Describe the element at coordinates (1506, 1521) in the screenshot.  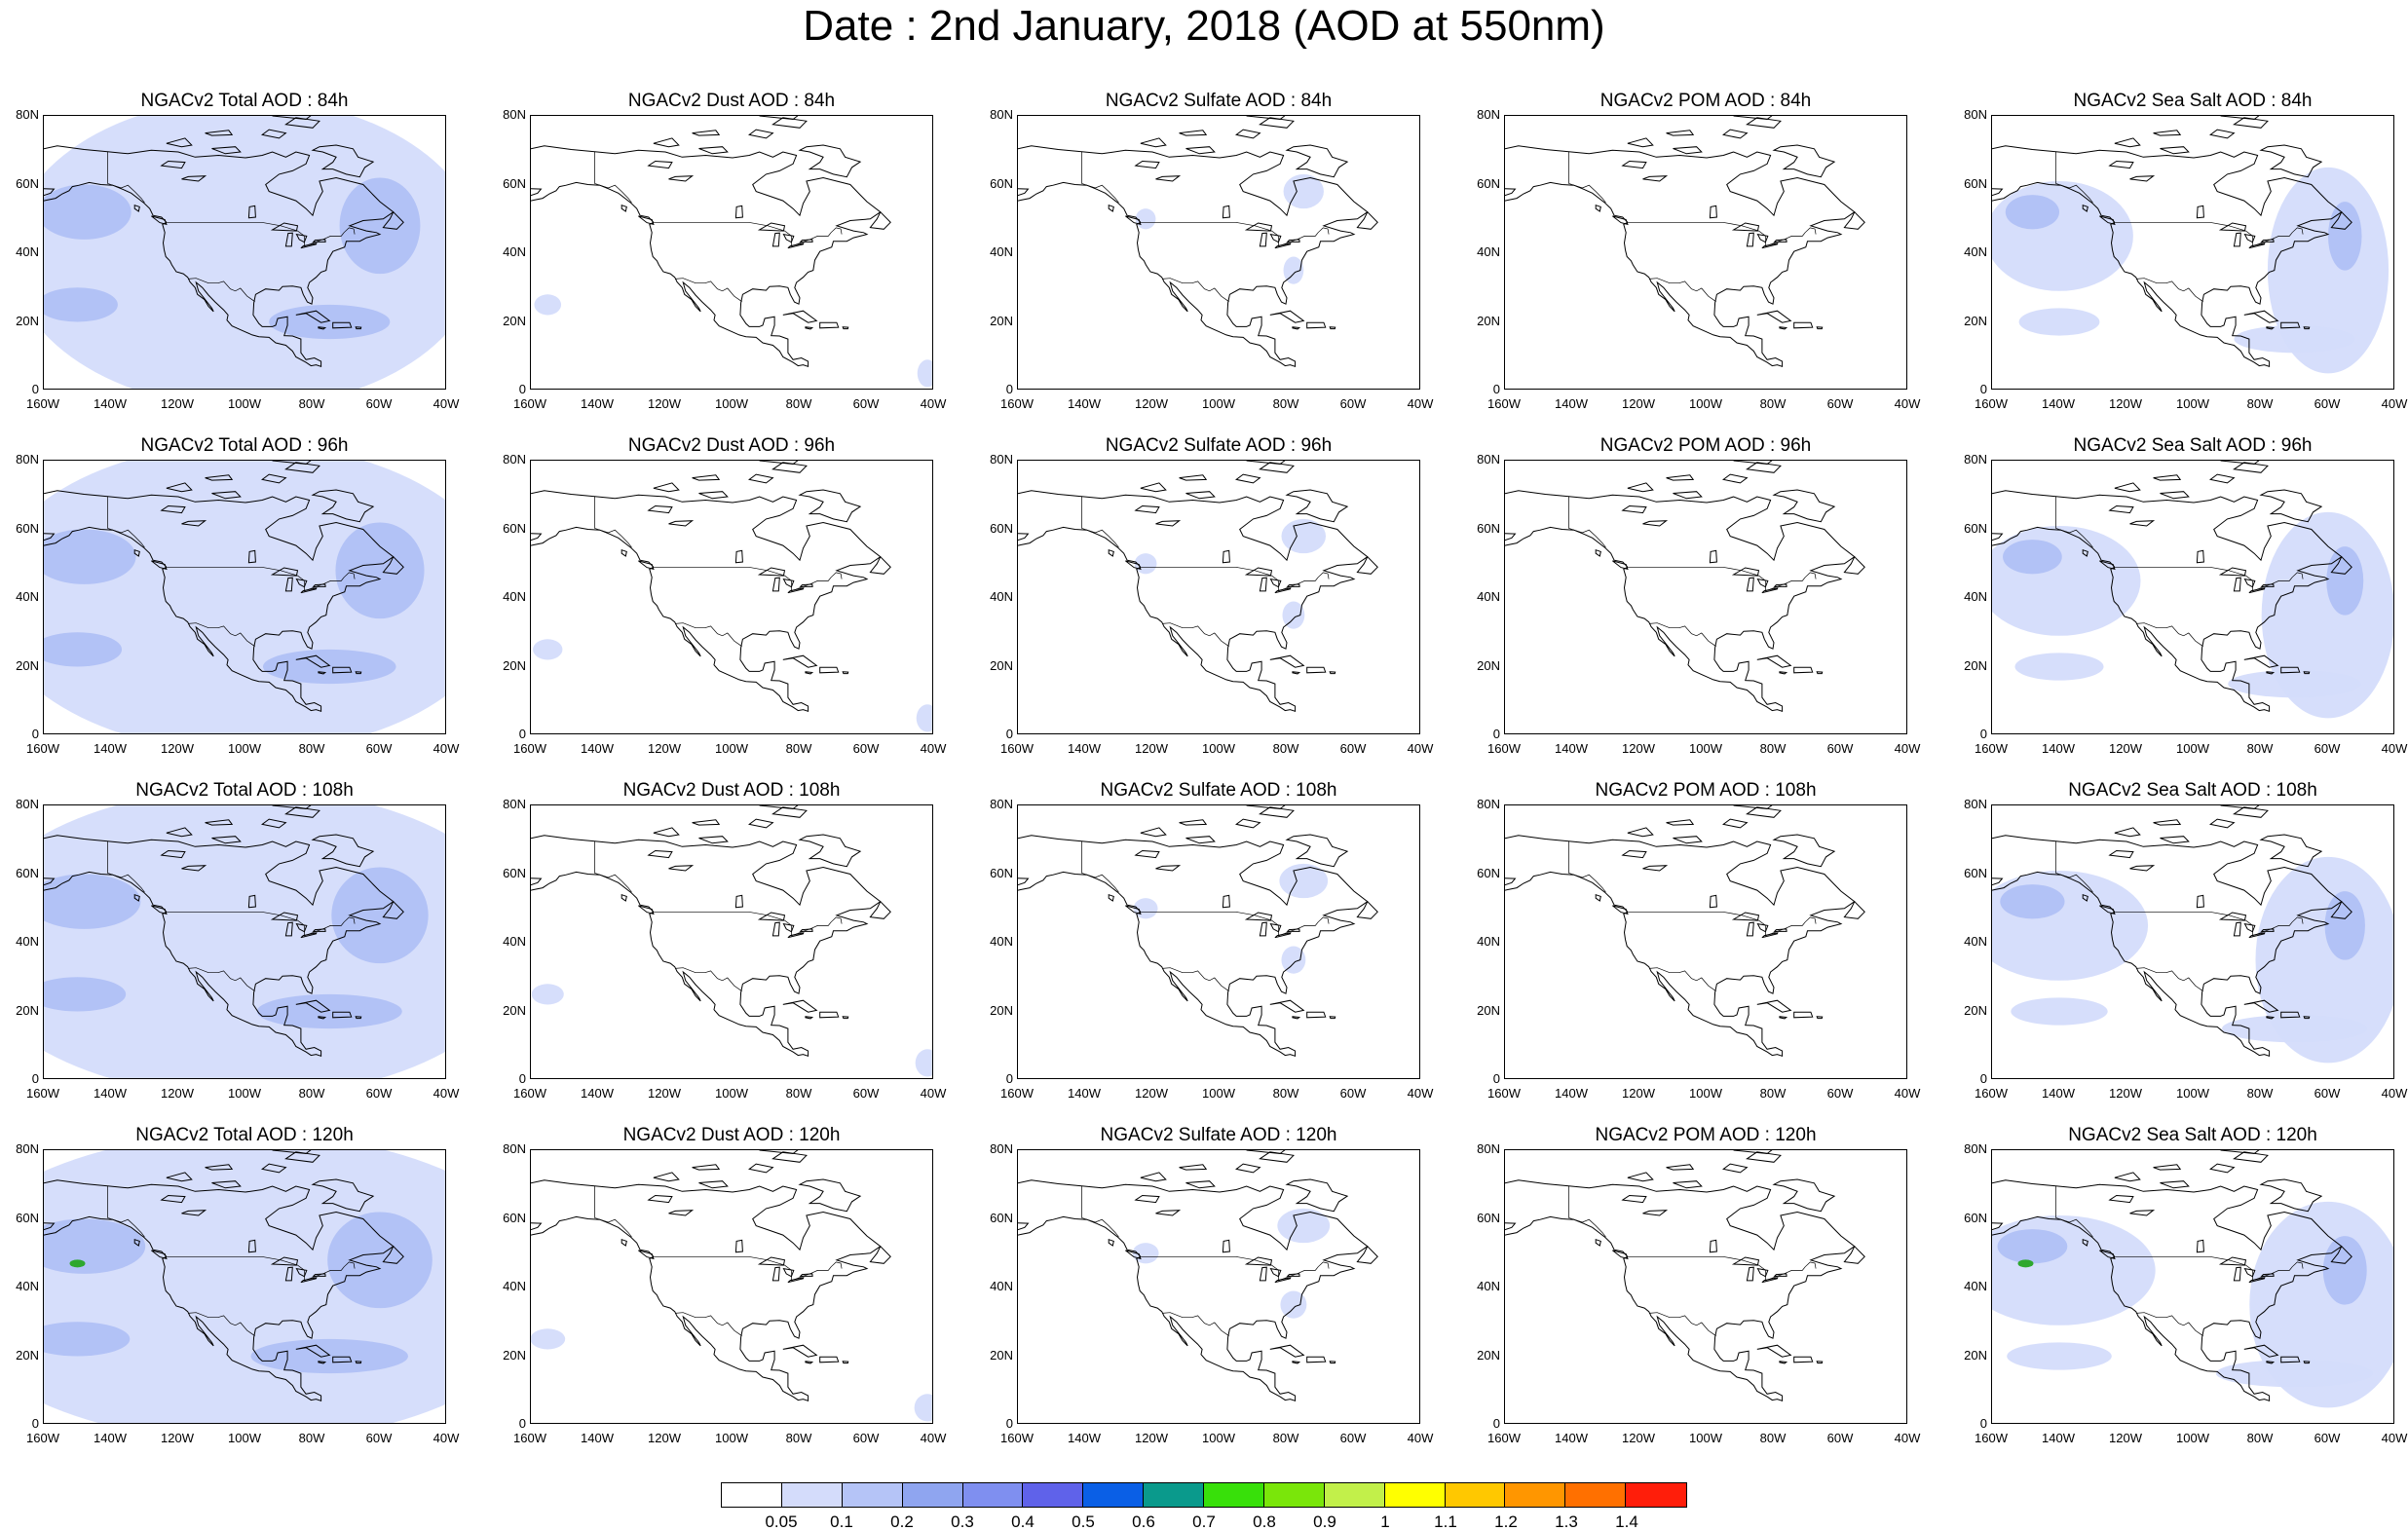
I see `colorbar-tick-label: 1.2` at that location.